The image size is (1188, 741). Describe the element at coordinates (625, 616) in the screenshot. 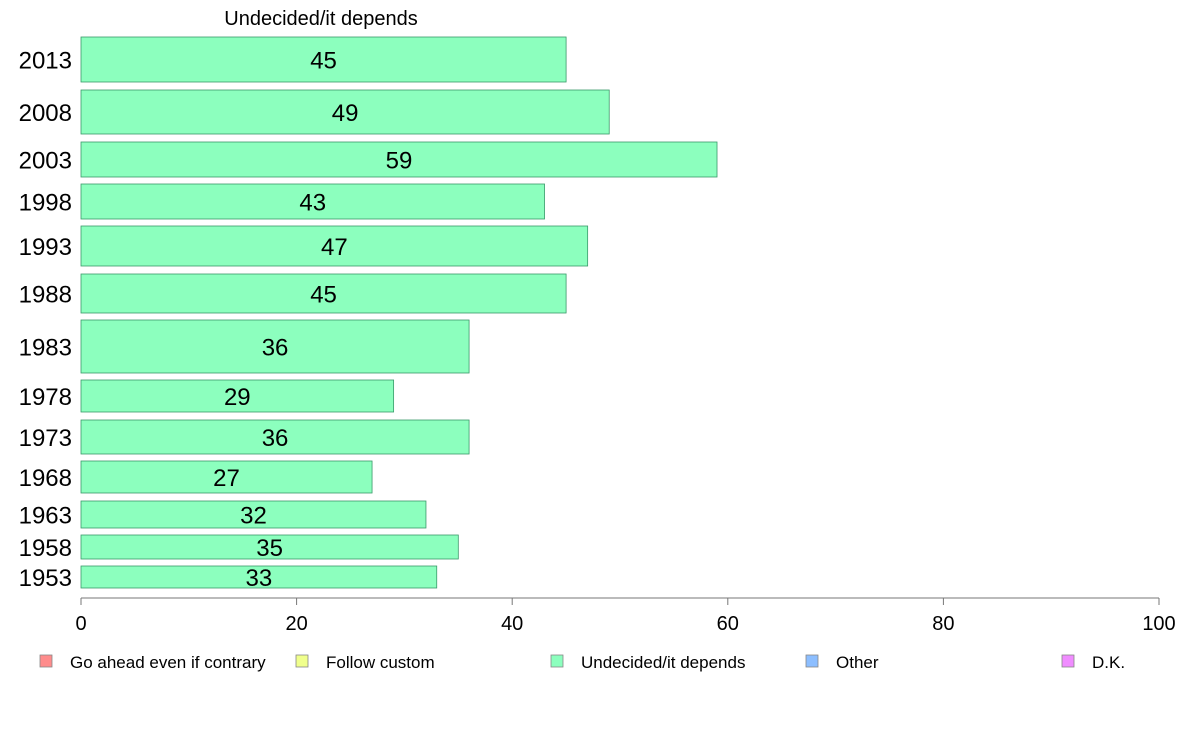

I see `x-axis: 0 20 40 60 80 100` at that location.